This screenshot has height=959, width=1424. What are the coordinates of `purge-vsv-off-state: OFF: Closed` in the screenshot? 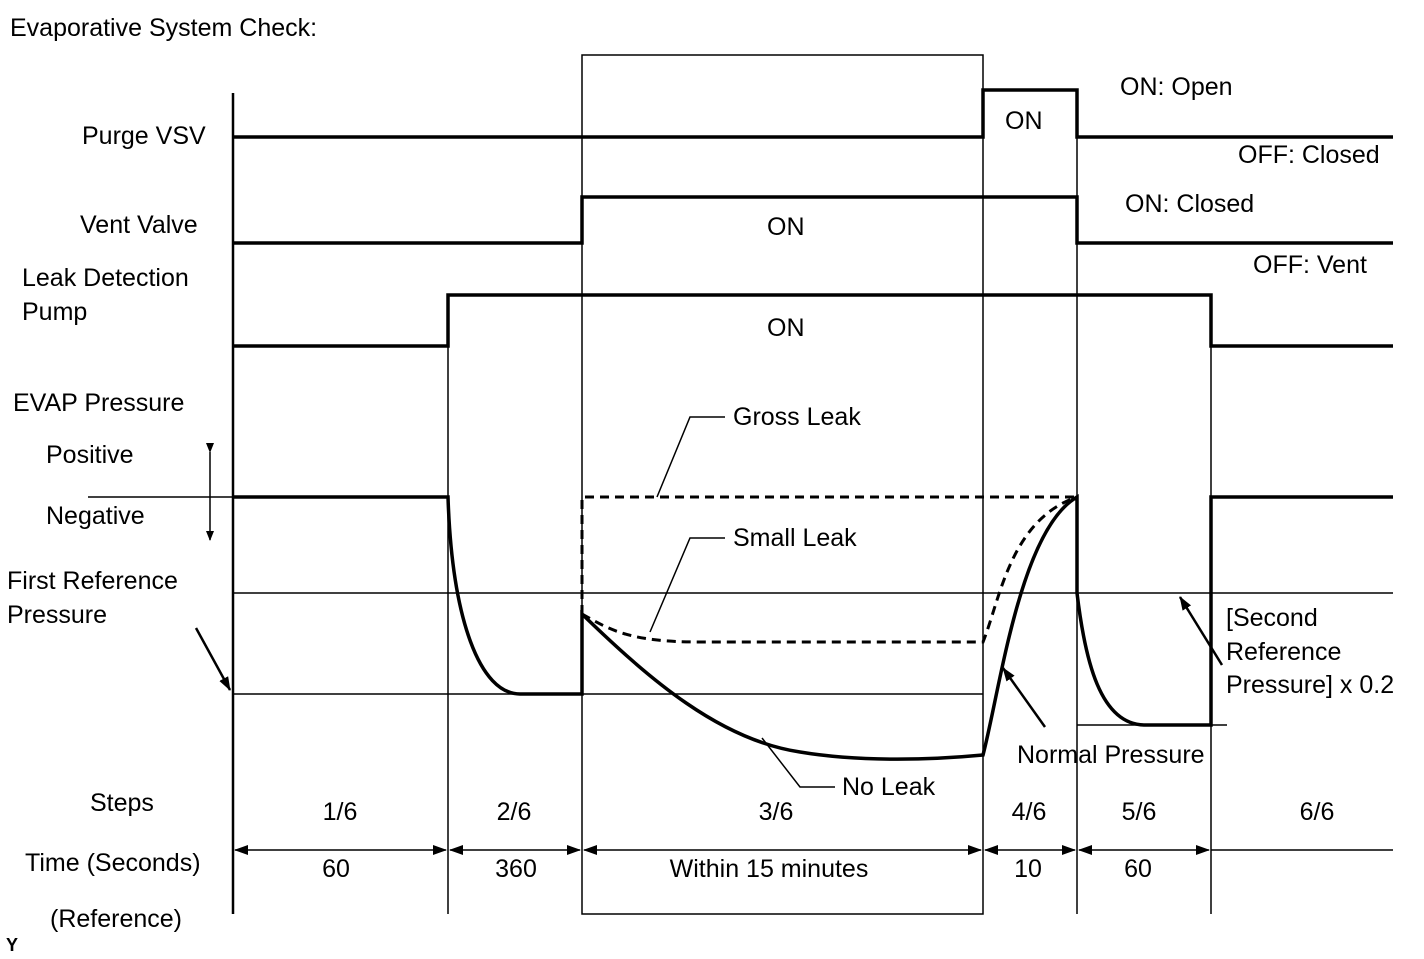 It's located at (1309, 155).